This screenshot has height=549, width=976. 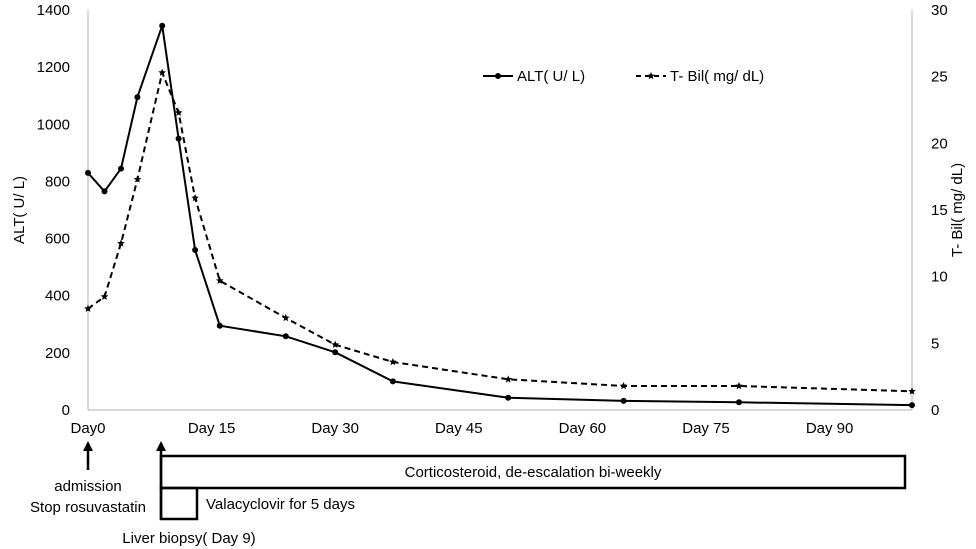 I want to click on legend-marker-alt, so click(x=498, y=76).